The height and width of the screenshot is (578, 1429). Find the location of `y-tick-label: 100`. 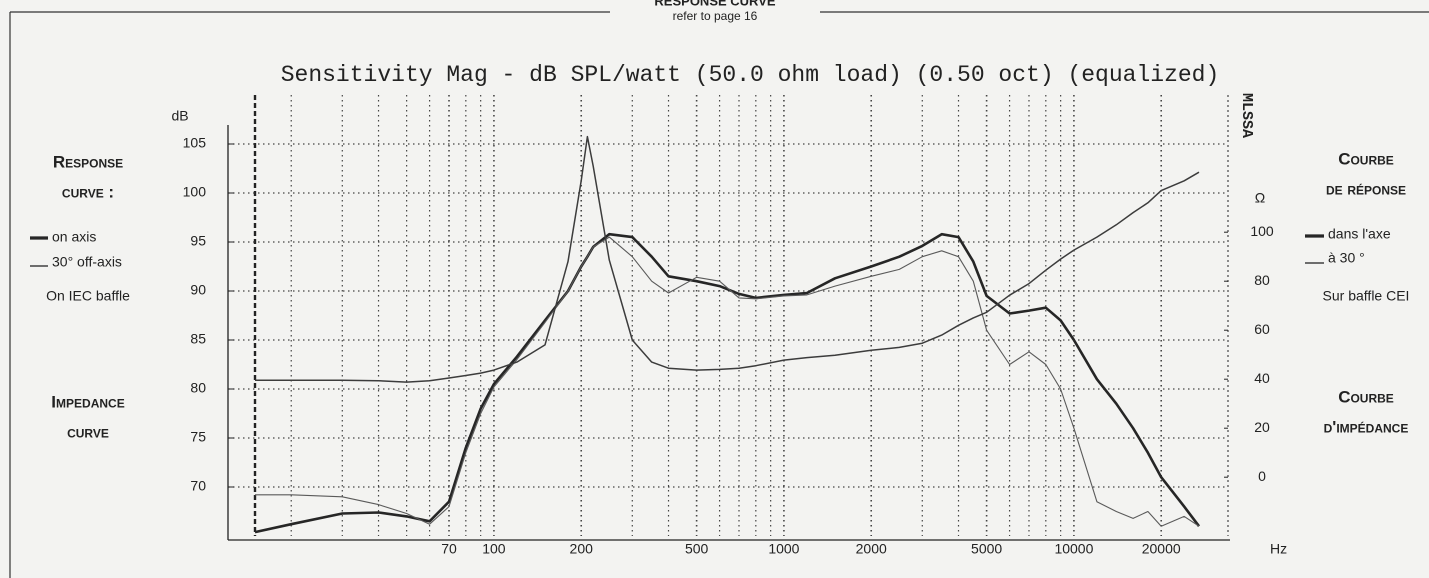

y-tick-label: 100 is located at coordinates (195, 192).